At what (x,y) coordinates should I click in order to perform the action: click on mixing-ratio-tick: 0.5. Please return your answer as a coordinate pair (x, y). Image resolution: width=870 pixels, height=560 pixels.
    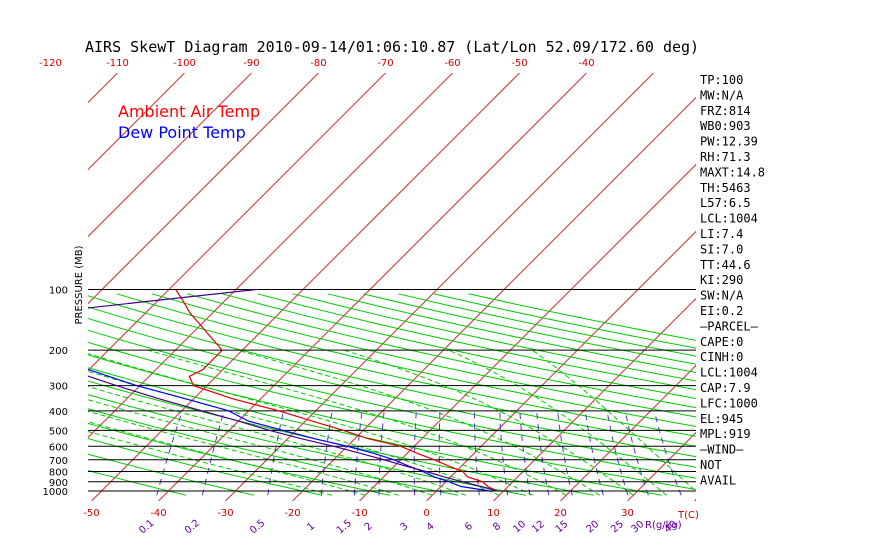
    Looking at the image, I should click on (257, 527).